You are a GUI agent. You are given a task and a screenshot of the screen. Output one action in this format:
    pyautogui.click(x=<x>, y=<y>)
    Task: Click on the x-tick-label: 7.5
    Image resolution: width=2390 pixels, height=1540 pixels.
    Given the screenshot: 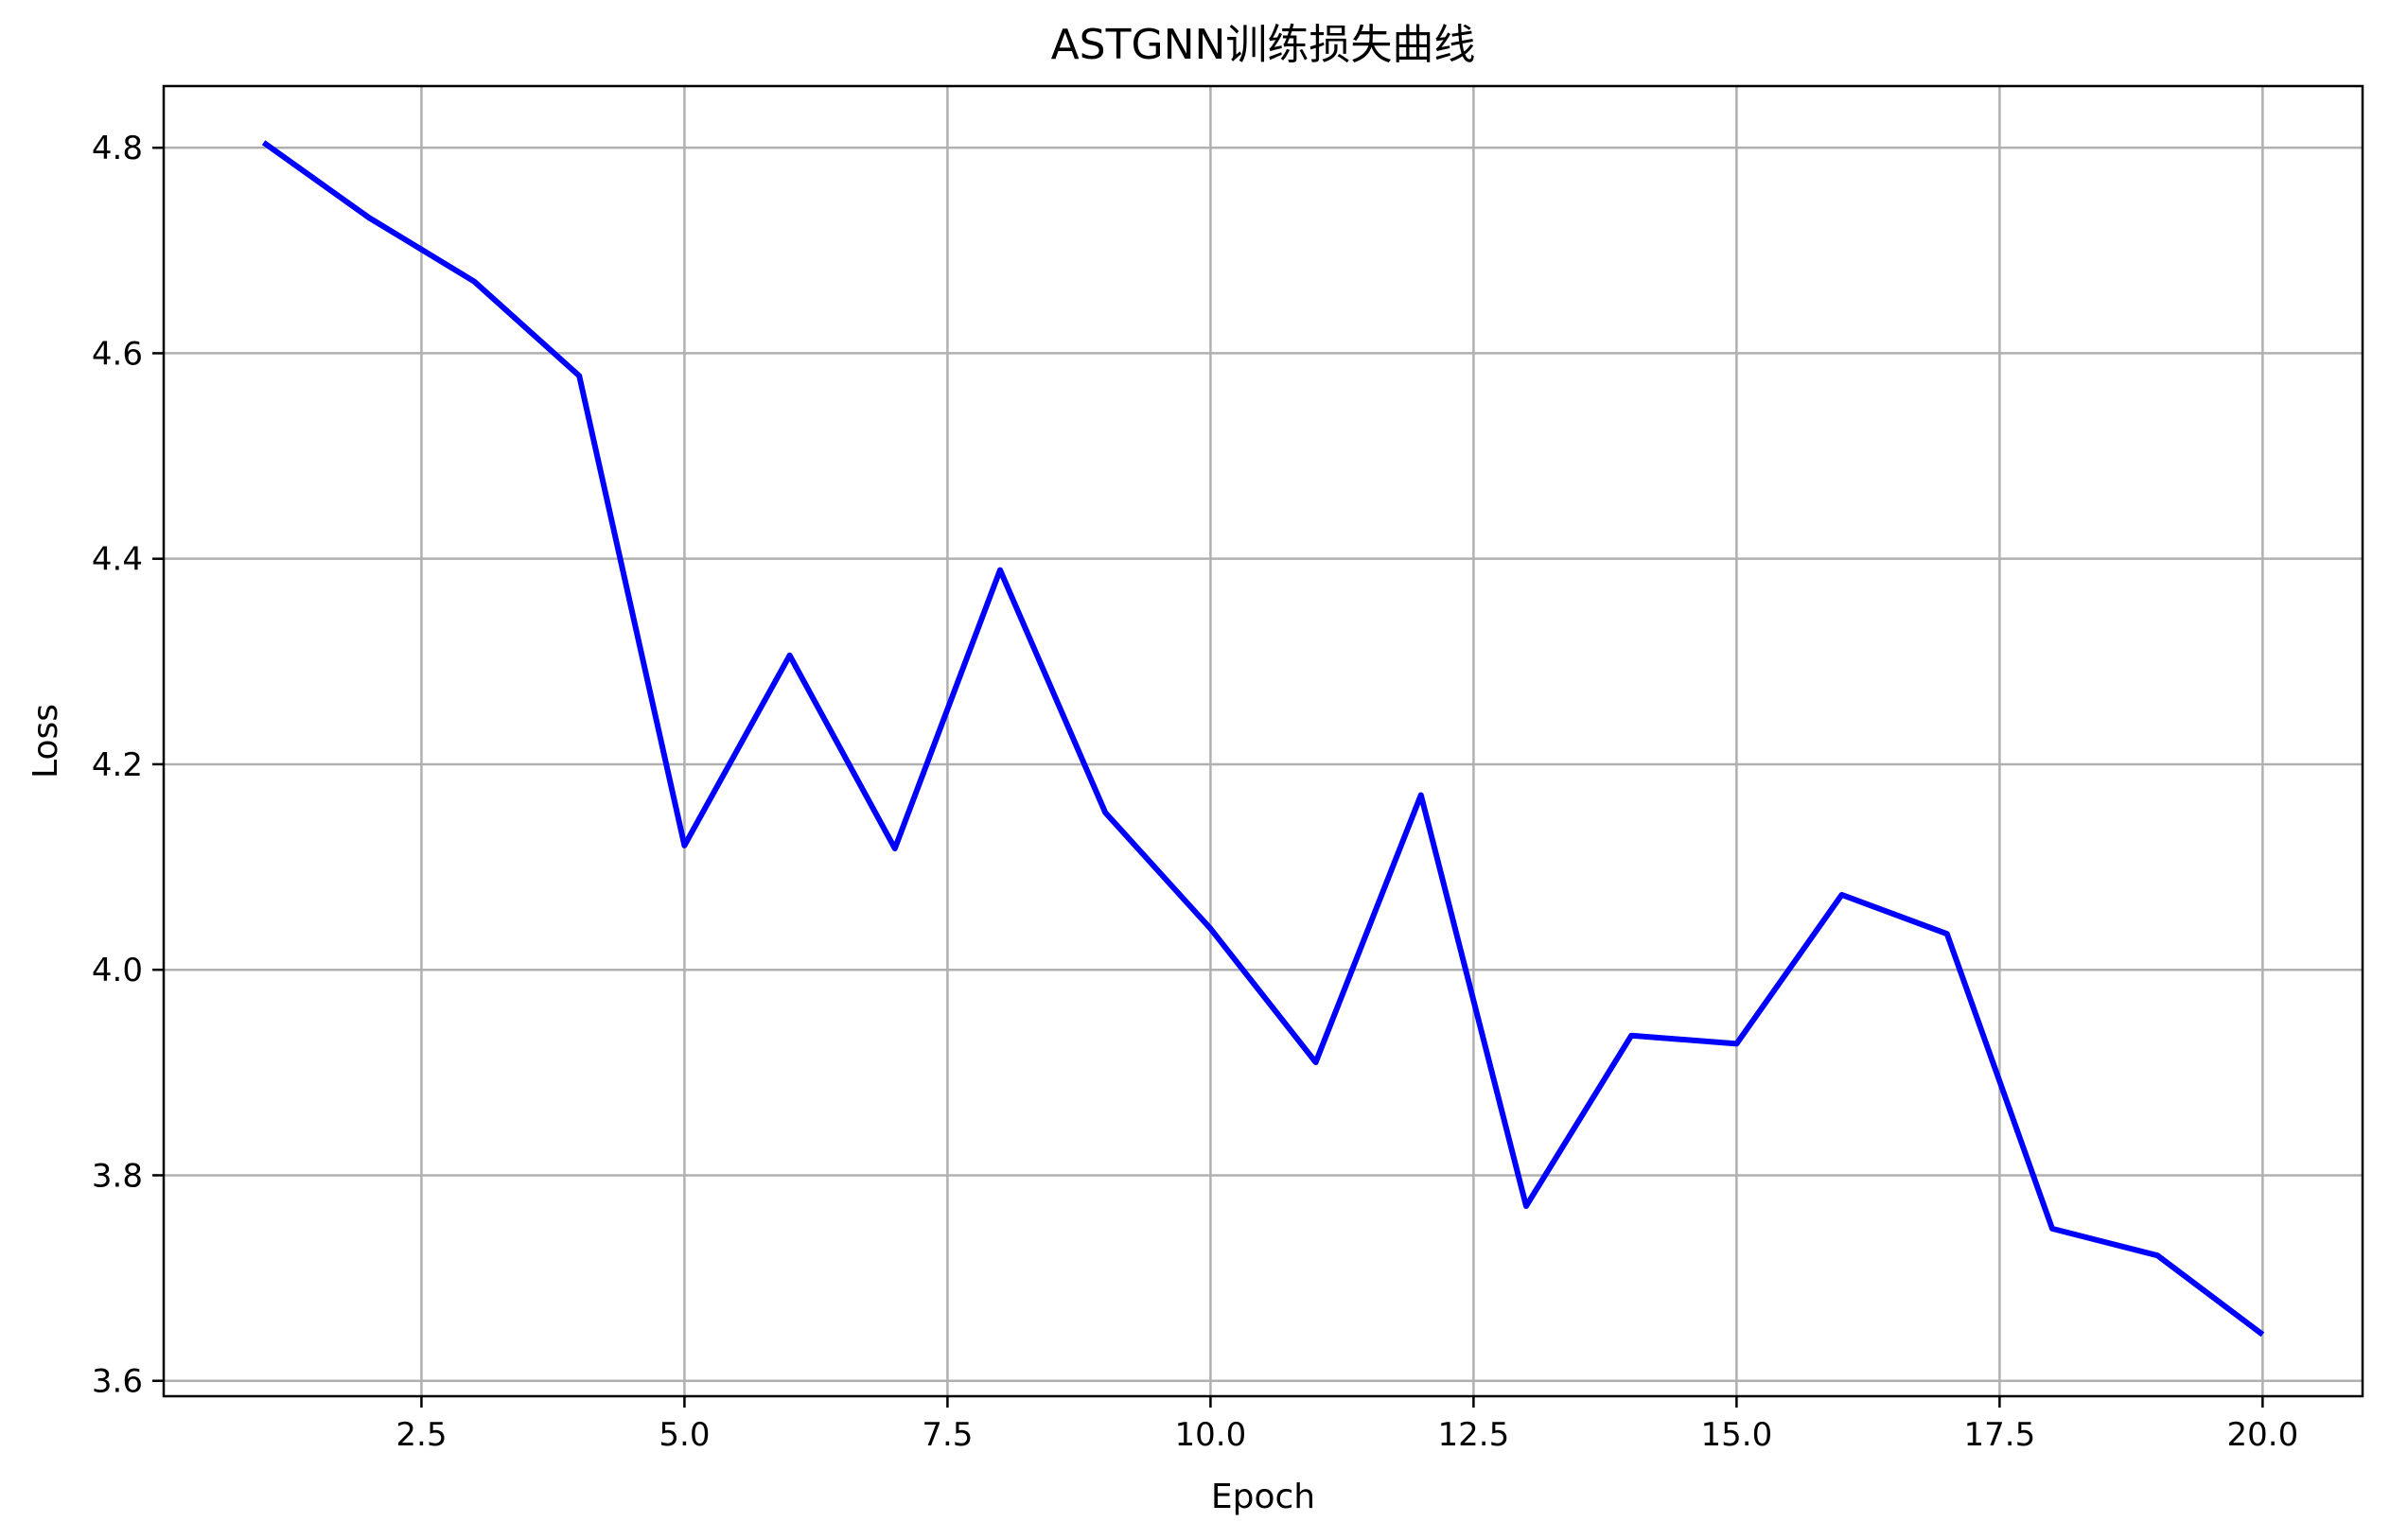 What is the action you would take?
    pyautogui.click(x=947, y=1435)
    